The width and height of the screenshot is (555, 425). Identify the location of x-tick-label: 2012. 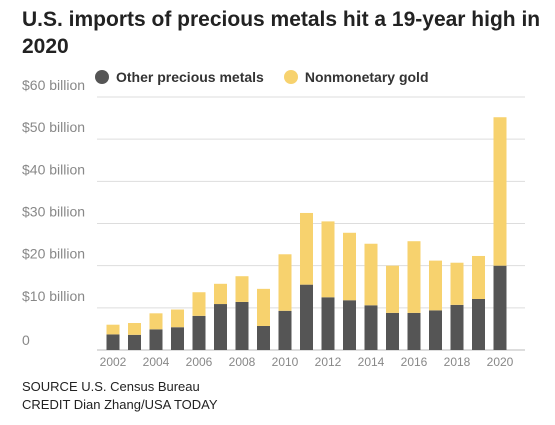
(328, 362).